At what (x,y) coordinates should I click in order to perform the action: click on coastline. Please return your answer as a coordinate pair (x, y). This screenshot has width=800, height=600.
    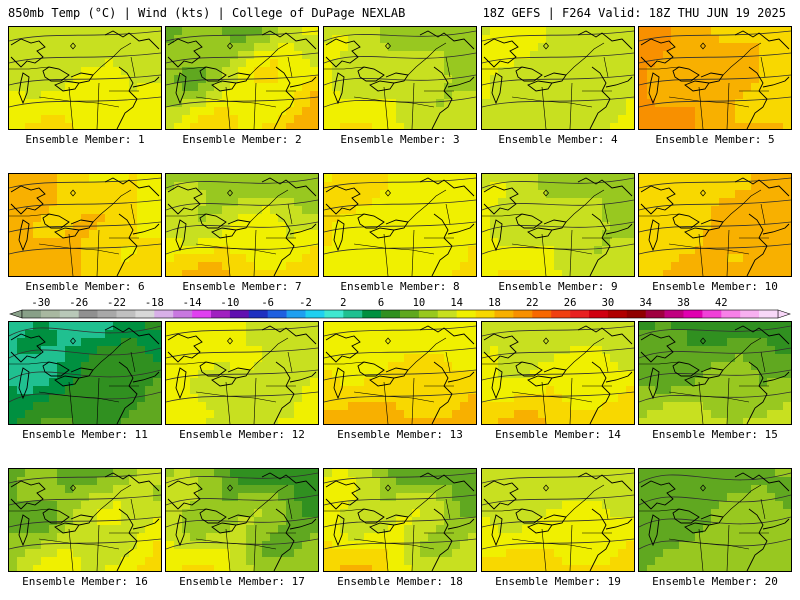
    Looking at the image, I should click on (686, 369).